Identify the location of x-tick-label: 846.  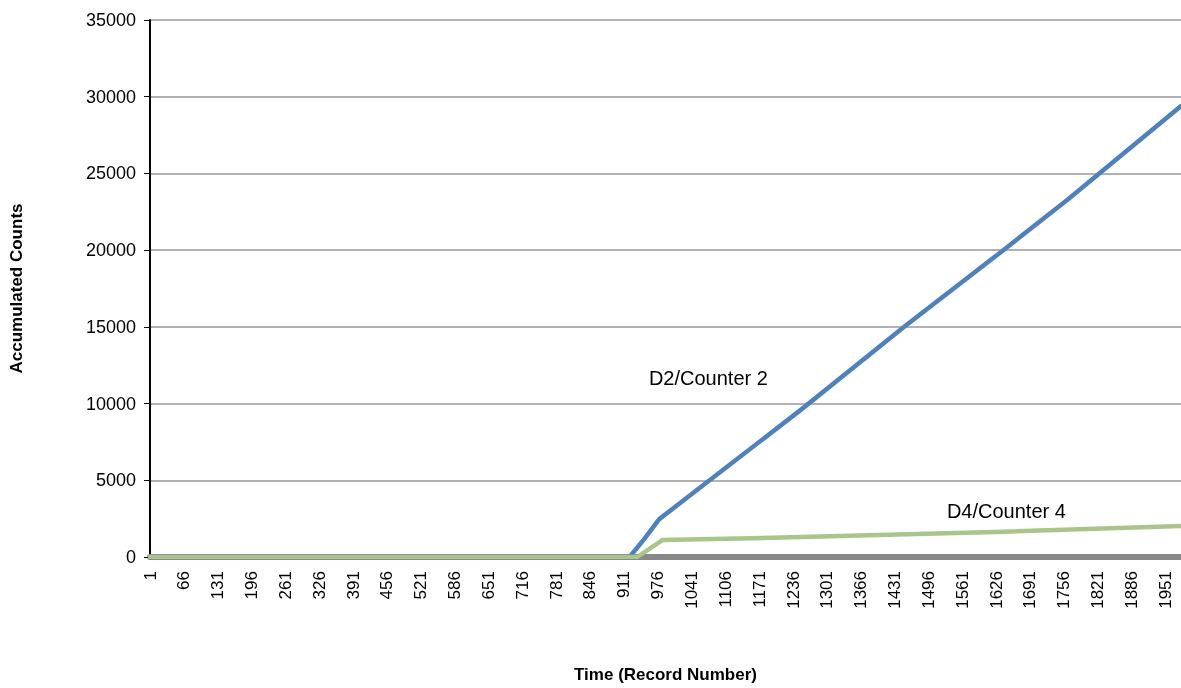
(590, 585).